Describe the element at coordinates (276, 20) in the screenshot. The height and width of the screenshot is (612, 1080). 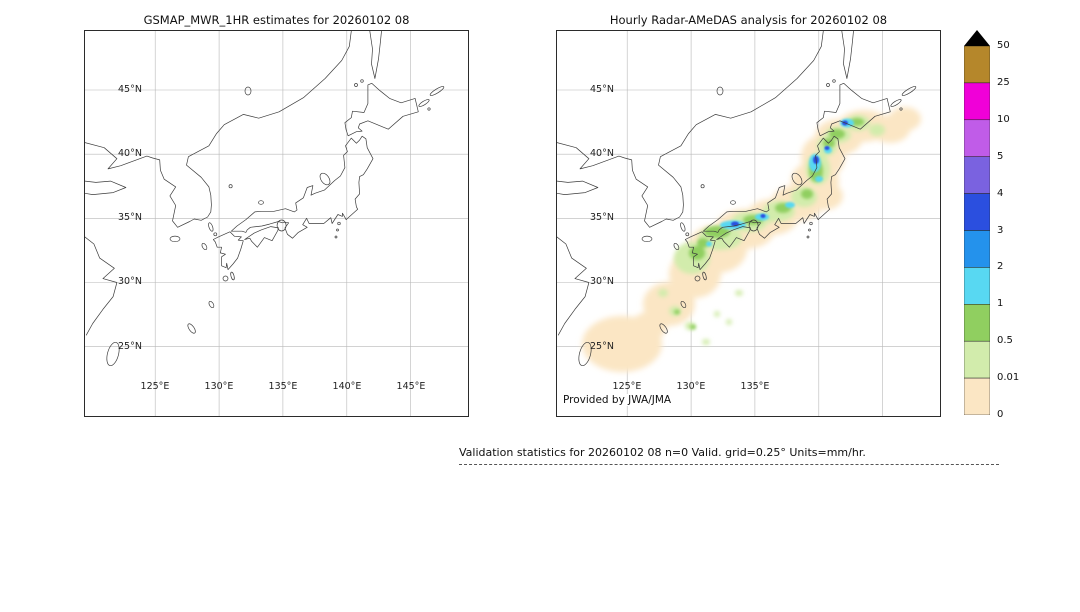
I see `left-map-title: GSMAP_MWR_1HR estimates for 20260102 08` at that location.